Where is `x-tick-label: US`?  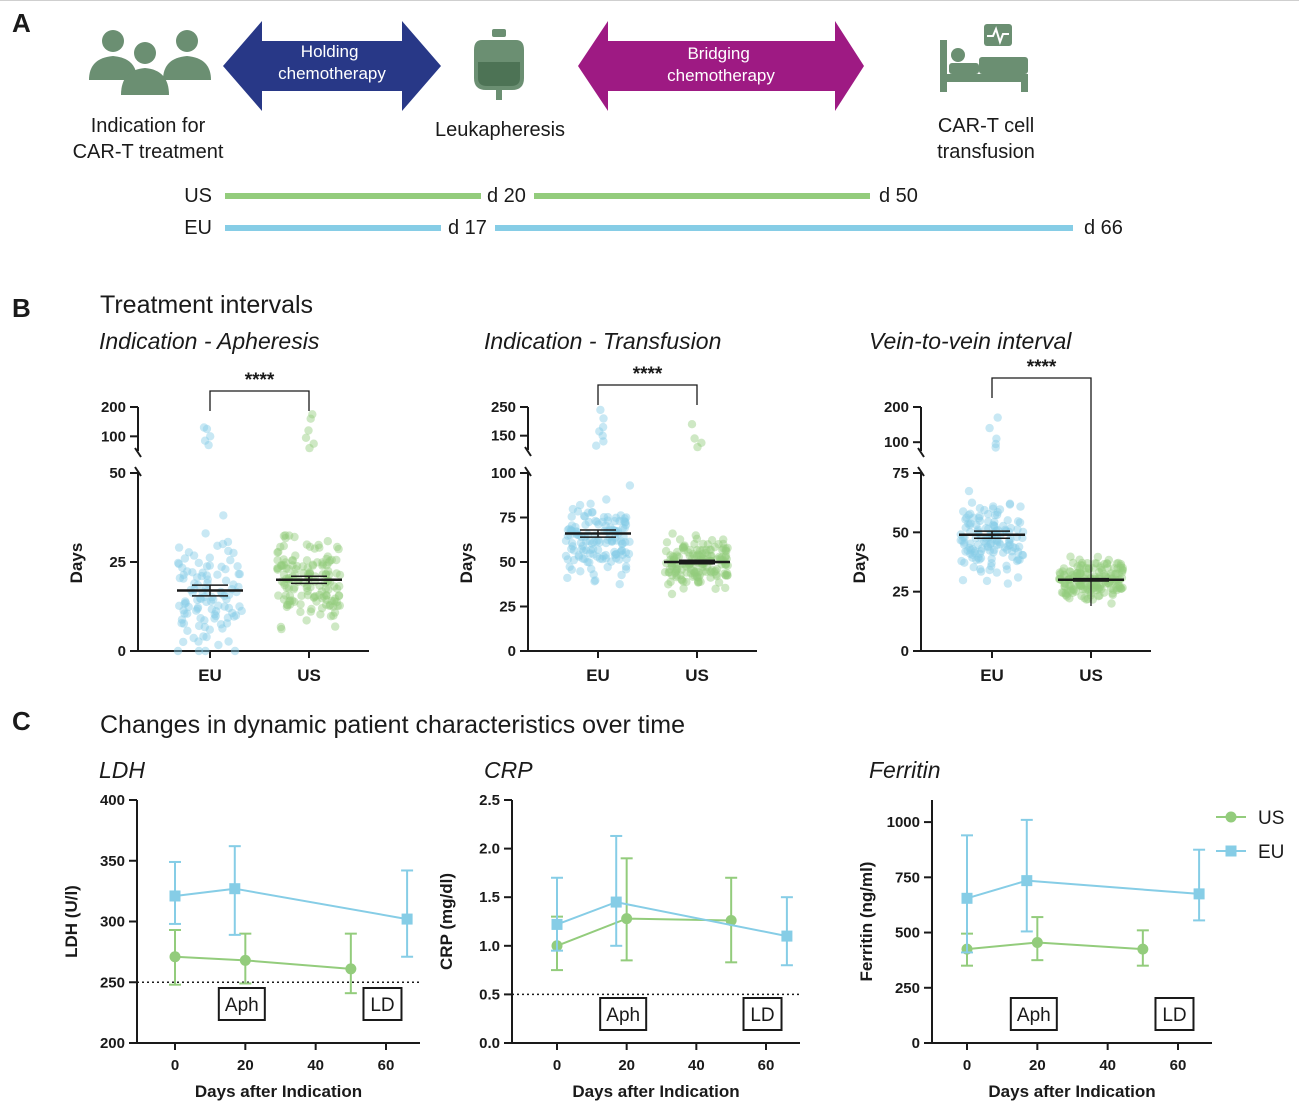 x-tick-label: US is located at coordinates (1091, 675).